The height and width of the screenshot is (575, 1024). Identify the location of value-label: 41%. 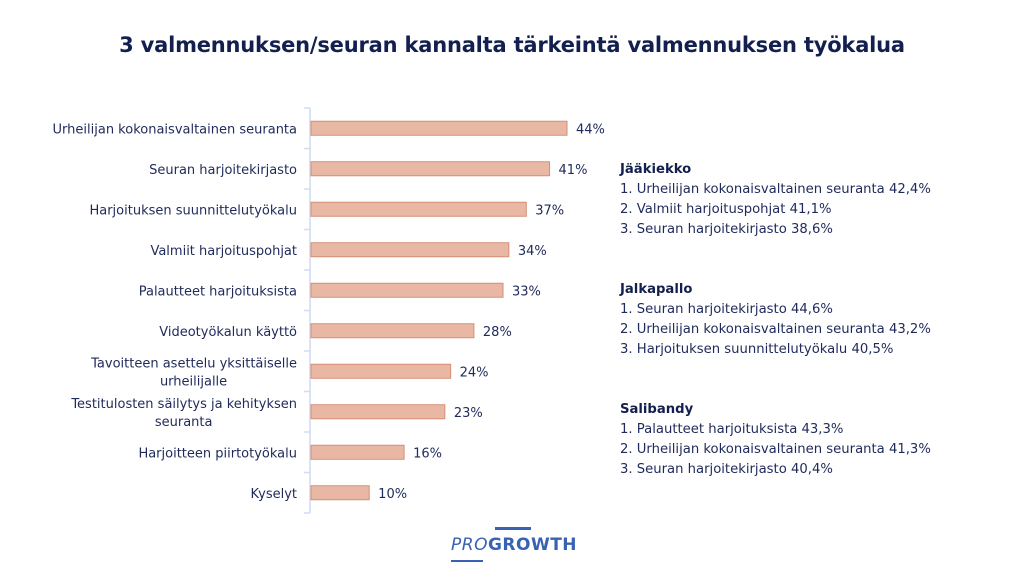
(573, 170).